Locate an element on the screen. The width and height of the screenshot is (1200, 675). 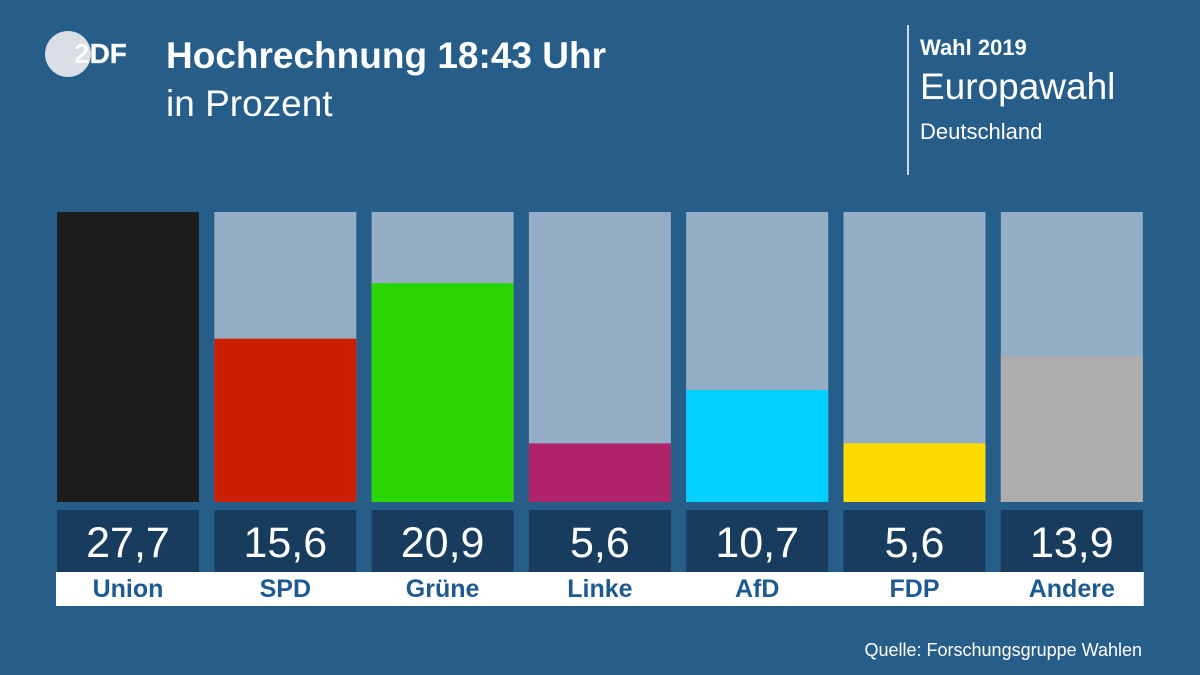
category-label-4: AfD is located at coordinates (757, 589).